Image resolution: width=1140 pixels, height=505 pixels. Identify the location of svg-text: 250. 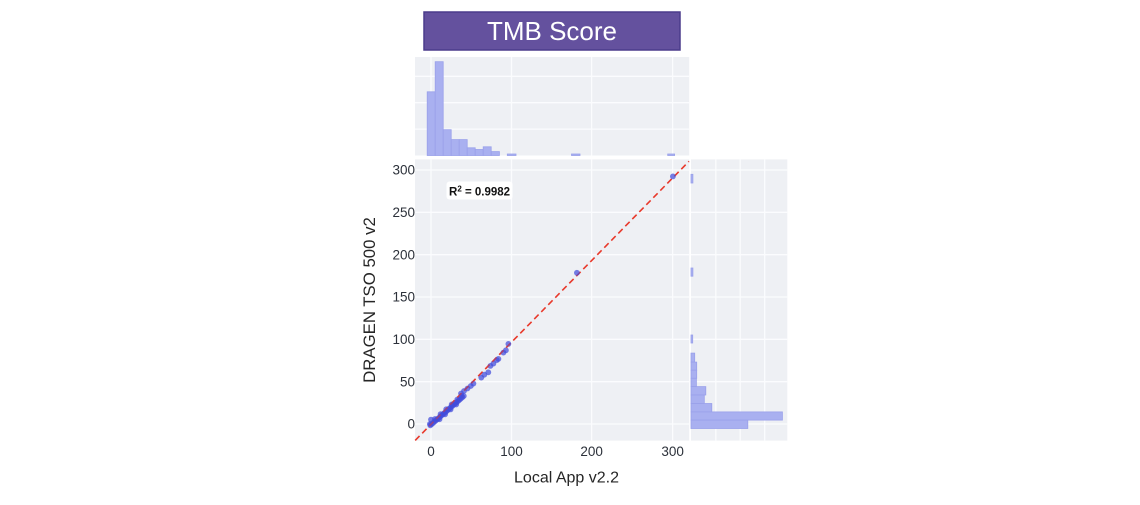
(403, 212).